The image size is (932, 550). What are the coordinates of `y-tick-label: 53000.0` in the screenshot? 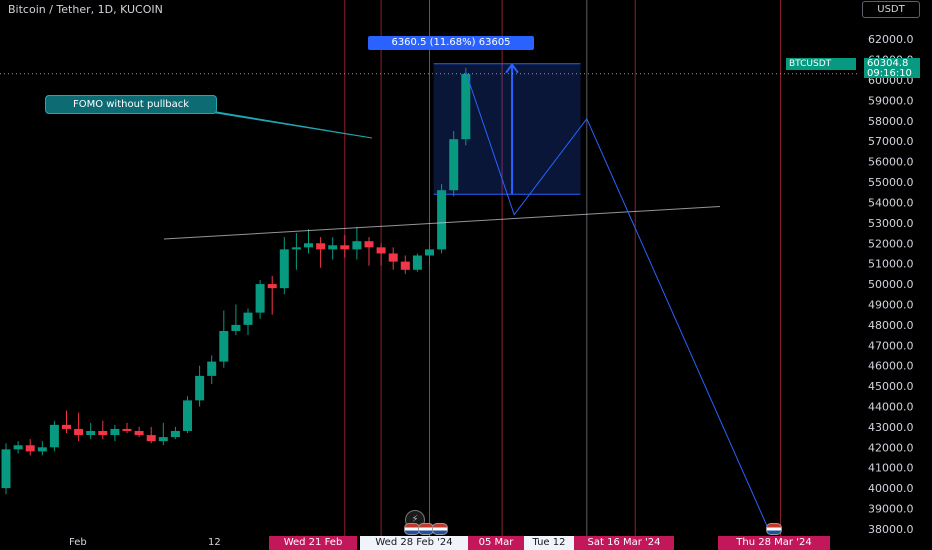 It's located at (891, 223).